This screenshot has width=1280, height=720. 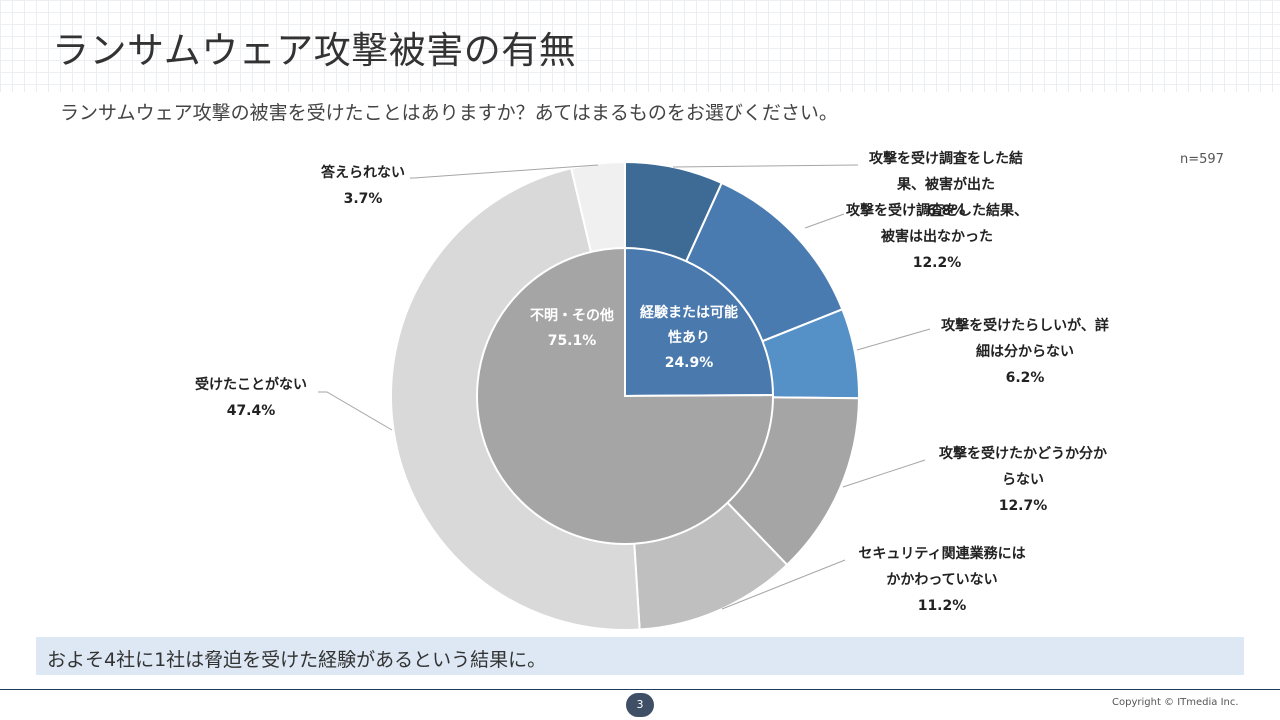 I want to click on page-number: 3, so click(x=640, y=705).